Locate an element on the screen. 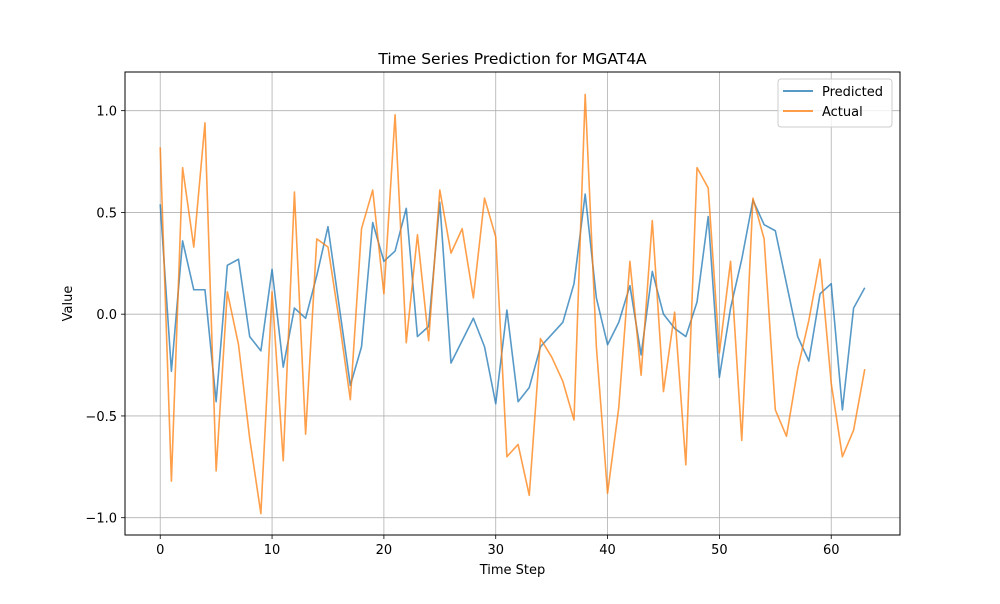  x-tick-label: 60 is located at coordinates (831, 550).